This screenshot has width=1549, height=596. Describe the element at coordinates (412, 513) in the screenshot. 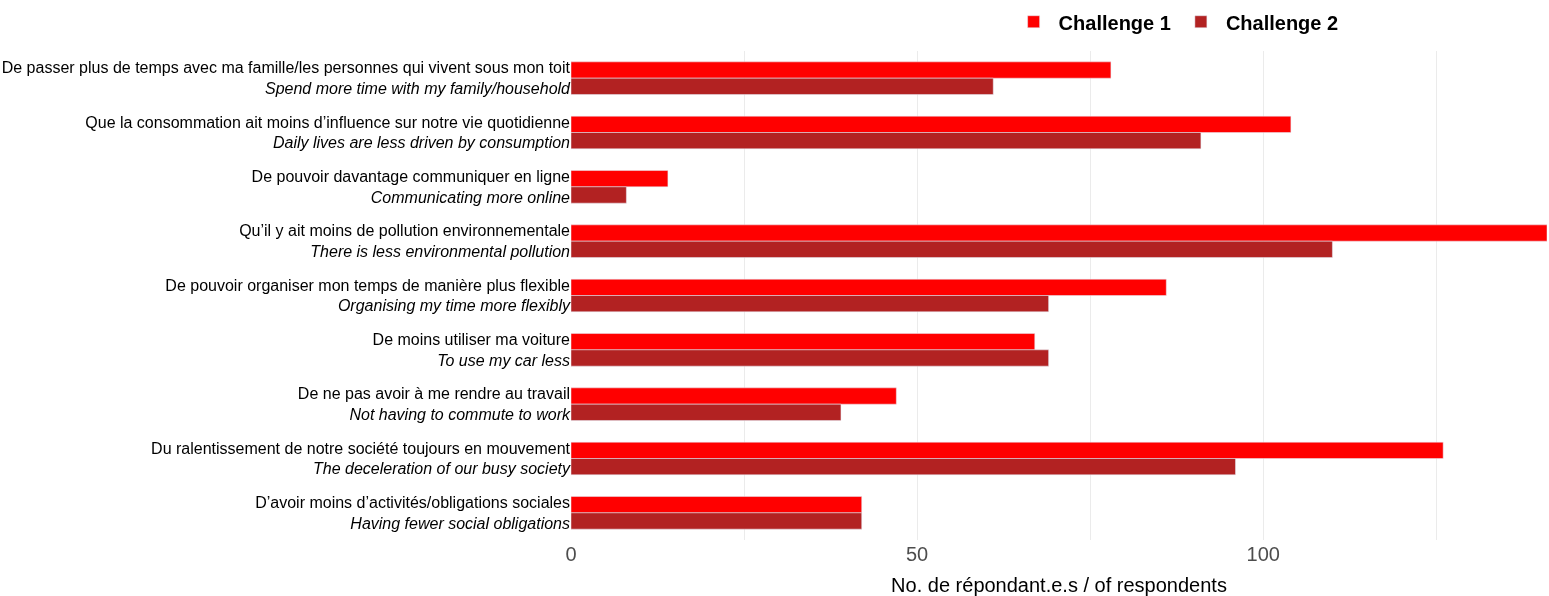

I see `y-tick-label: D’avoir moins d’activités/obligations sociales Having fewer social obligations` at that location.